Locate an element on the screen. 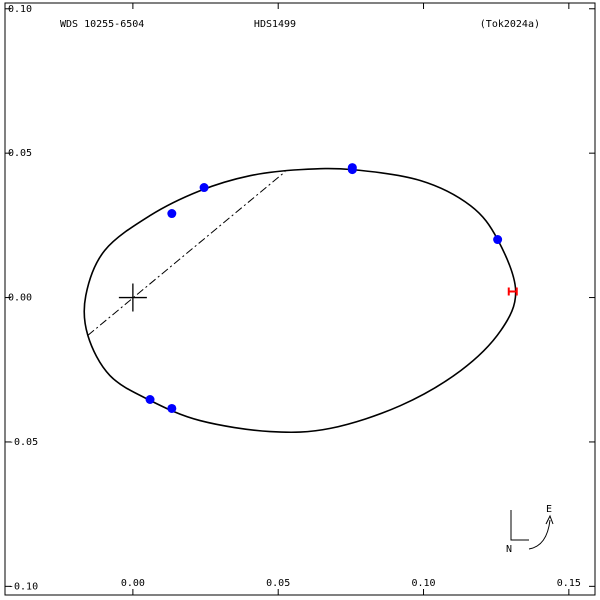  y-tick-label: 0.05 is located at coordinates (20, 153).